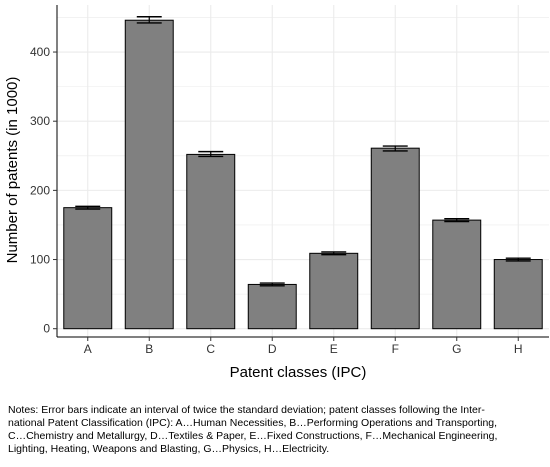  Describe the element at coordinates (40, 260) in the screenshot. I see `y-tick-label: 100` at that location.